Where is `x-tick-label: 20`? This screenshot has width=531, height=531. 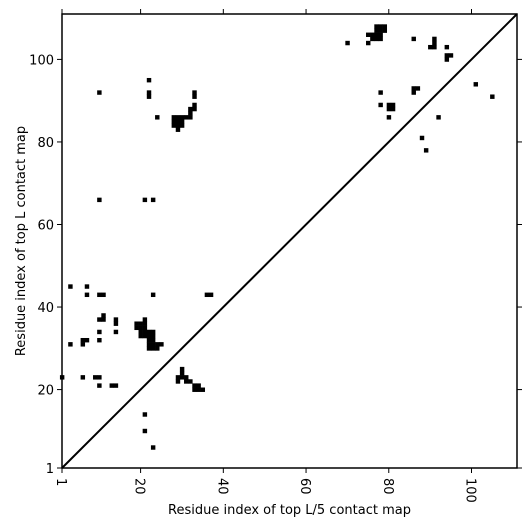
x-tick-label: 20 is located at coordinates (139, 486).